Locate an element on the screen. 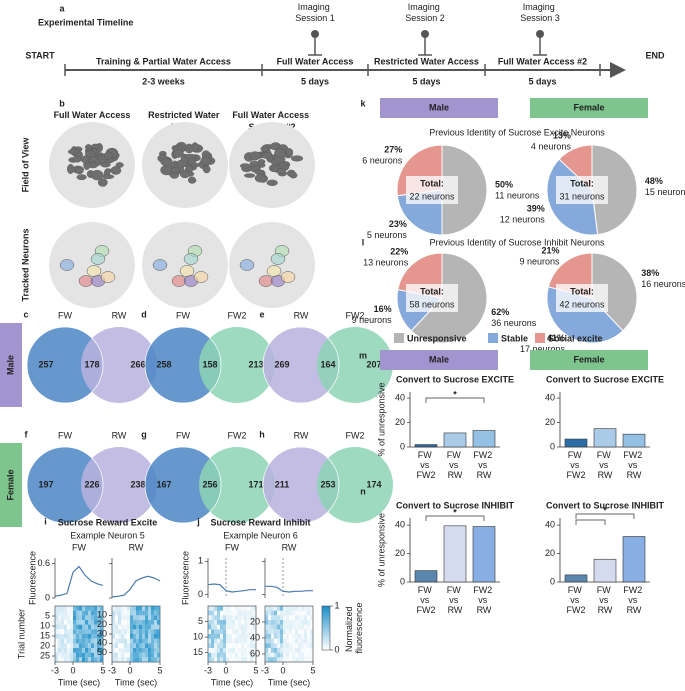 The width and height of the screenshot is (685, 691). row-label: Field of View is located at coordinates (25, 165).